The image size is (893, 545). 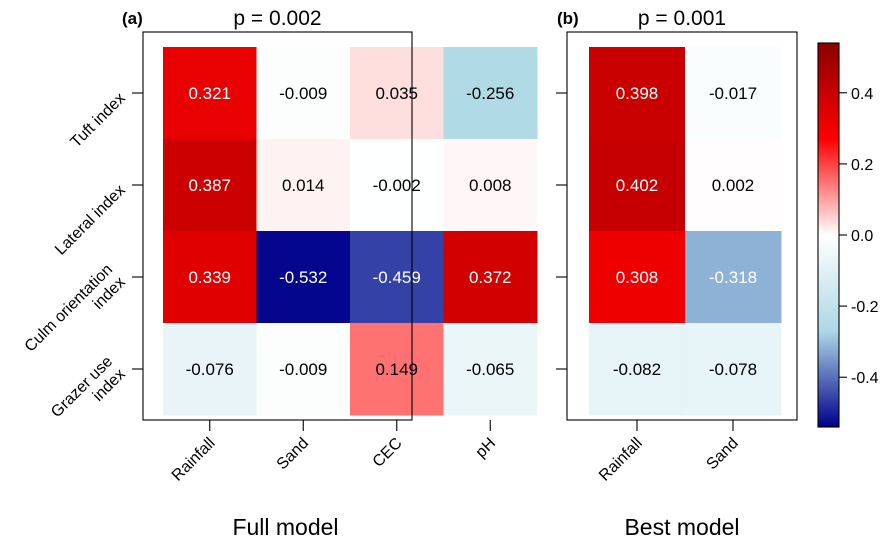 What do you see at coordinates (285, 527) in the screenshot?
I see `panel-a-xlabel: Full model` at bounding box center [285, 527].